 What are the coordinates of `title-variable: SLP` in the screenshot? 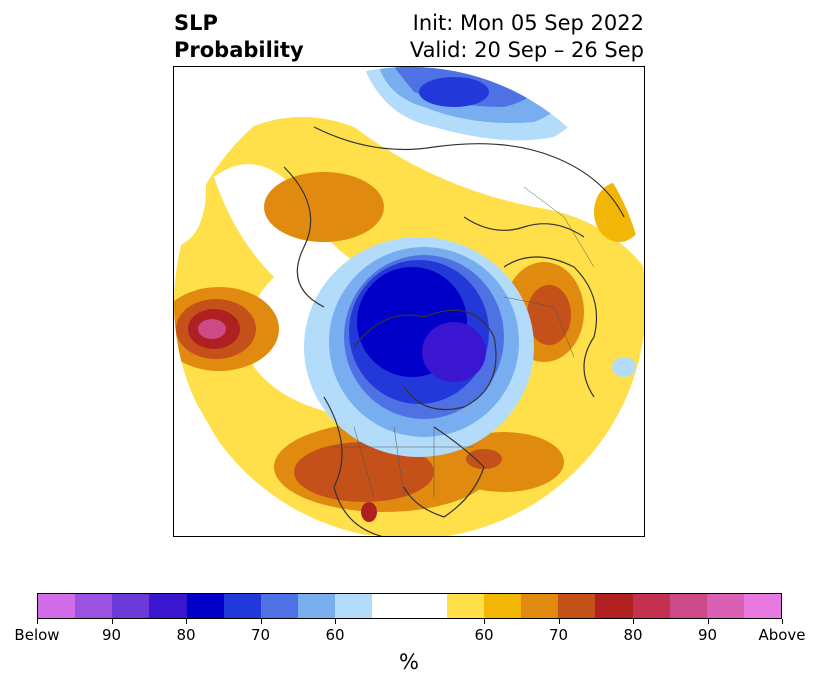 It's located at (196, 23).